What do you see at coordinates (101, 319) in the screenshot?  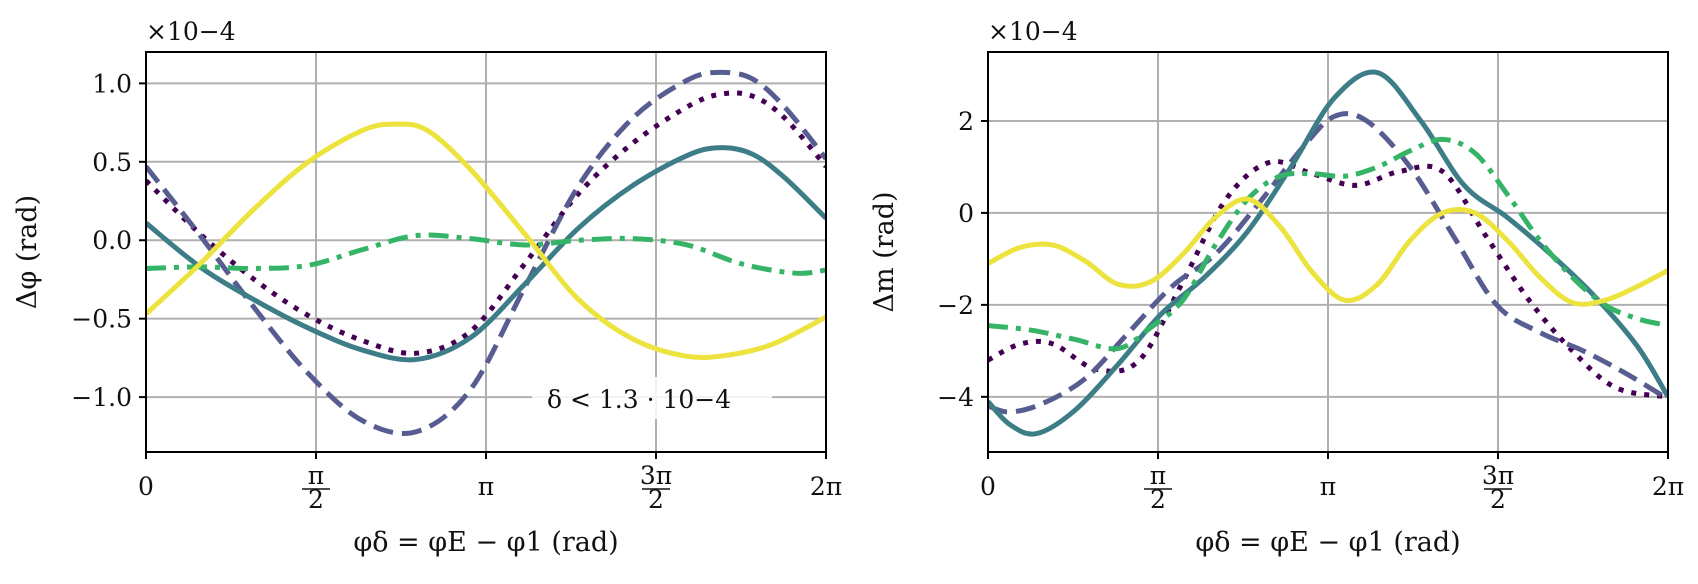 I see `left-ytick-label-3: −0.5` at bounding box center [101, 319].